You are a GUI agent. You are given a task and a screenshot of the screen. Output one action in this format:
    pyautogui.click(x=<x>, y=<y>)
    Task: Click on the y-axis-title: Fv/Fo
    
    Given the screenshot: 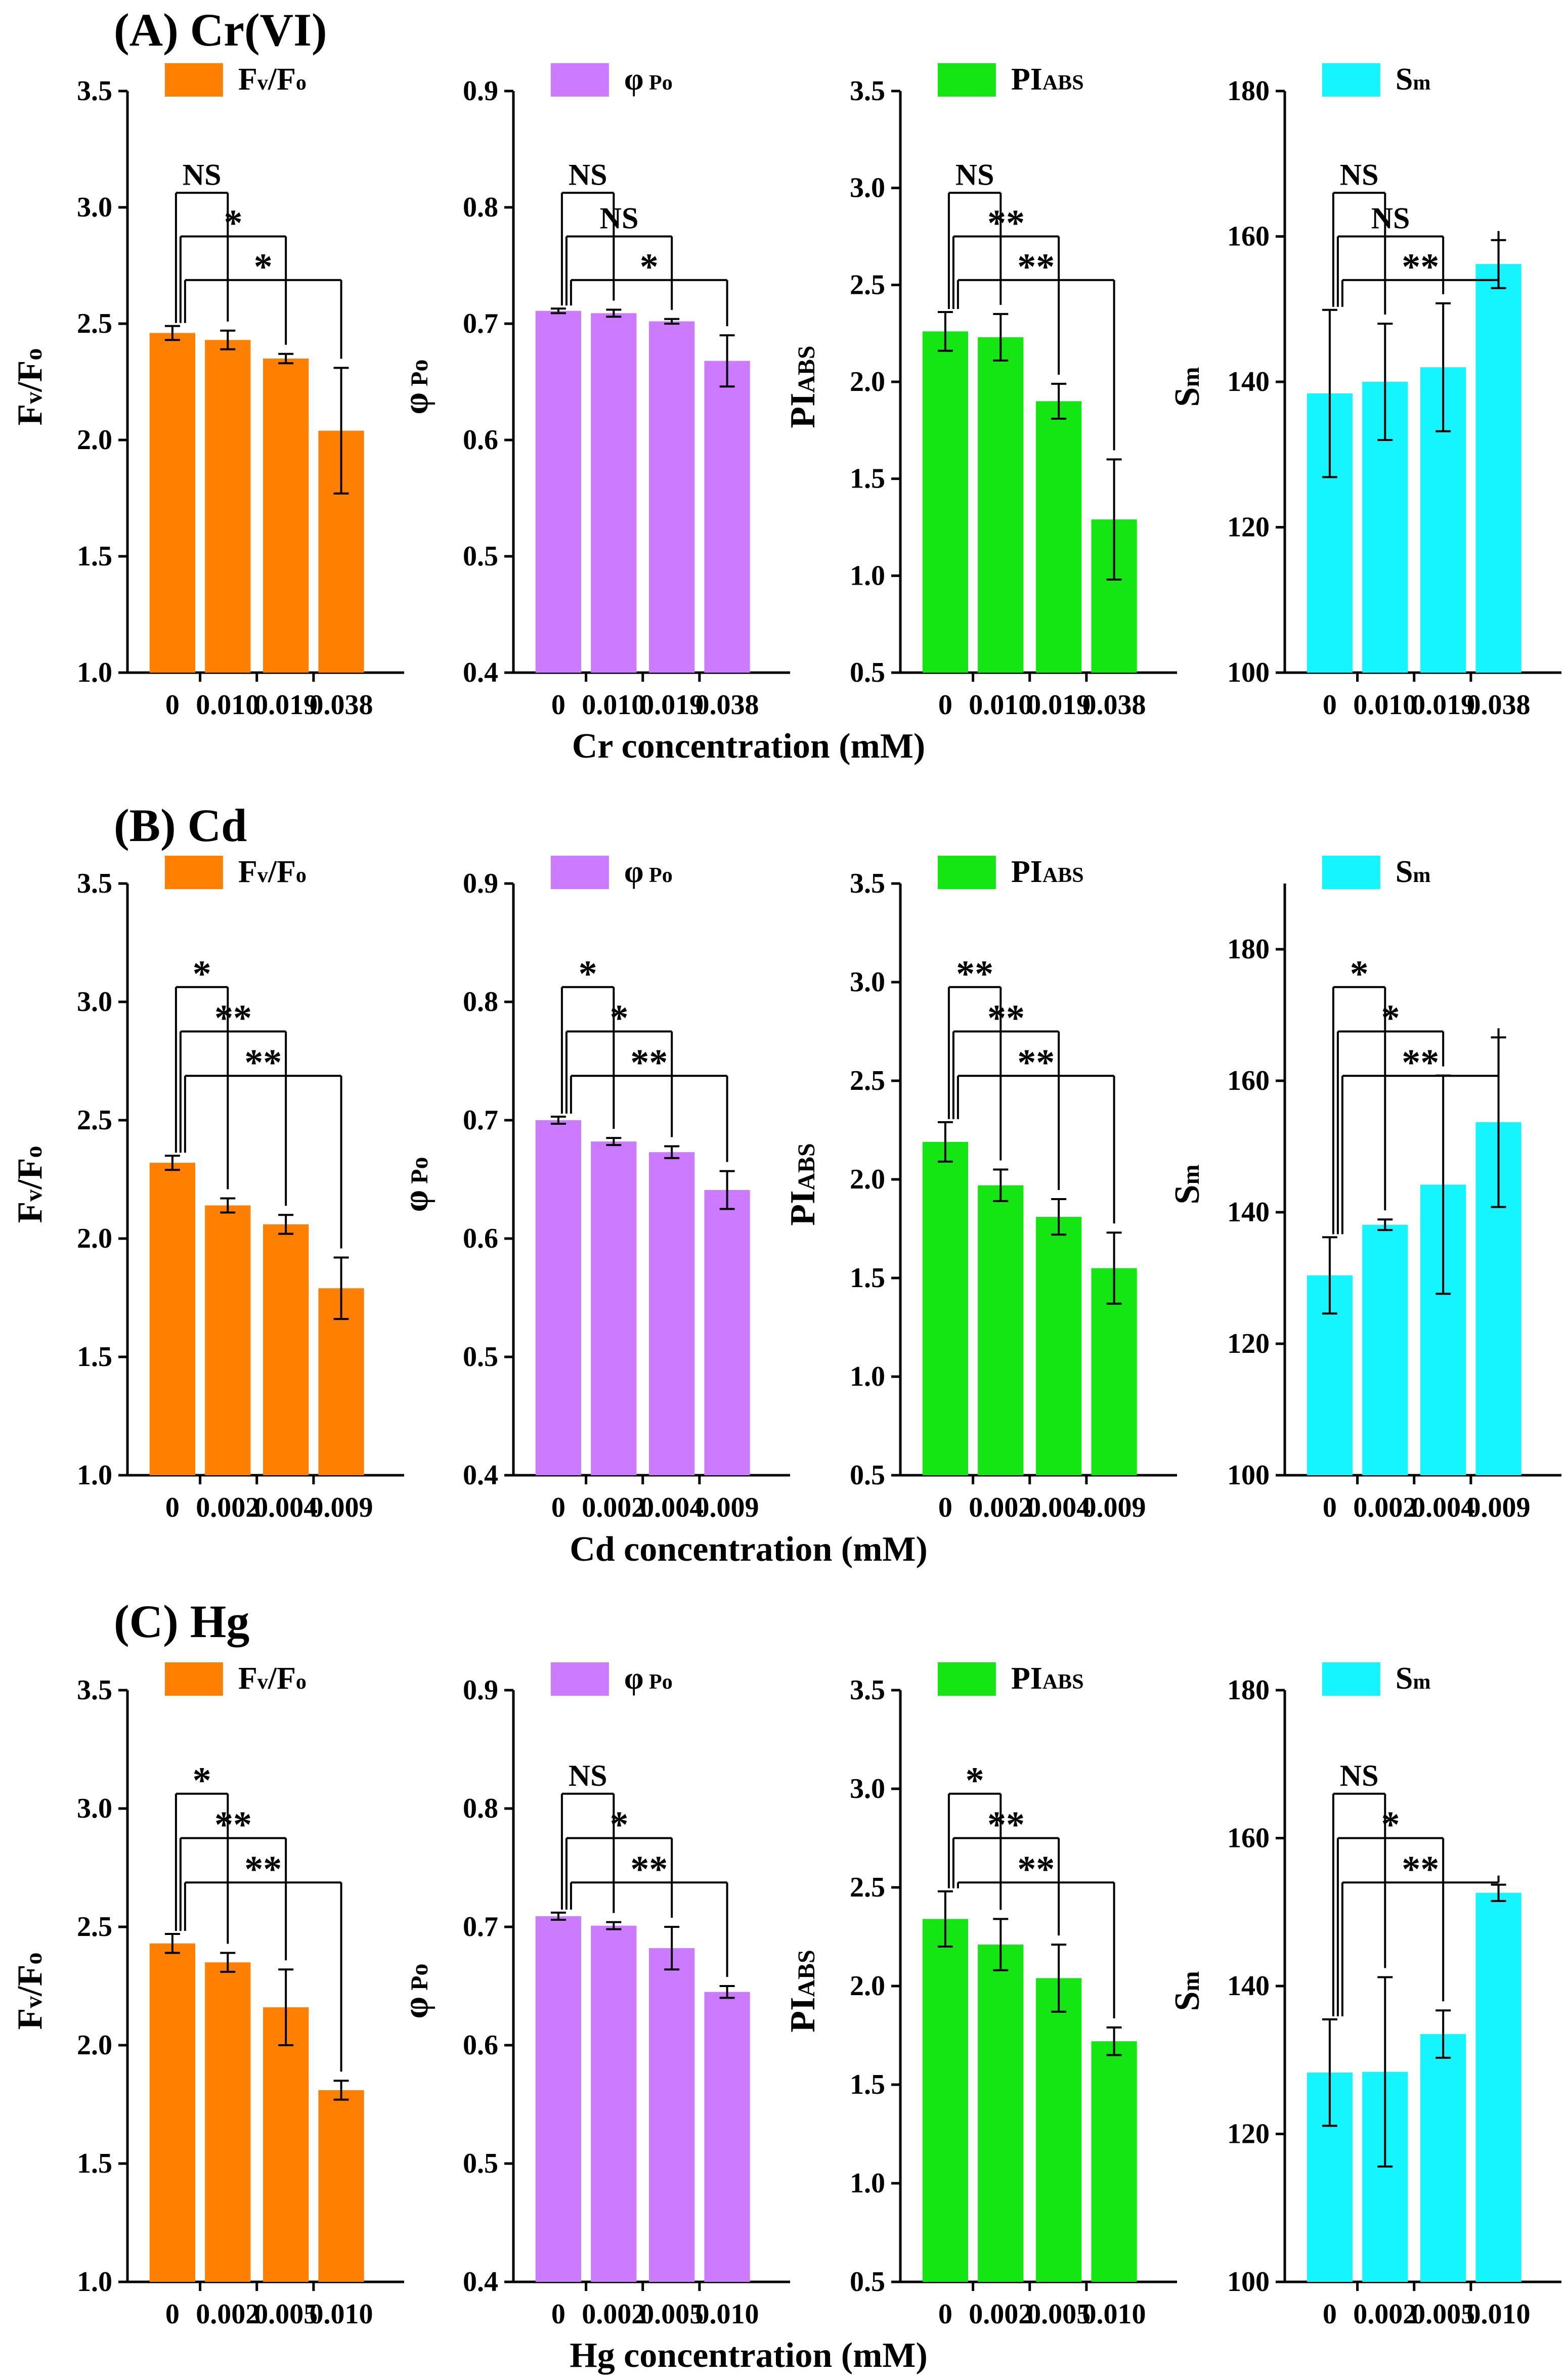 What is the action you would take?
    pyautogui.click(x=30, y=387)
    